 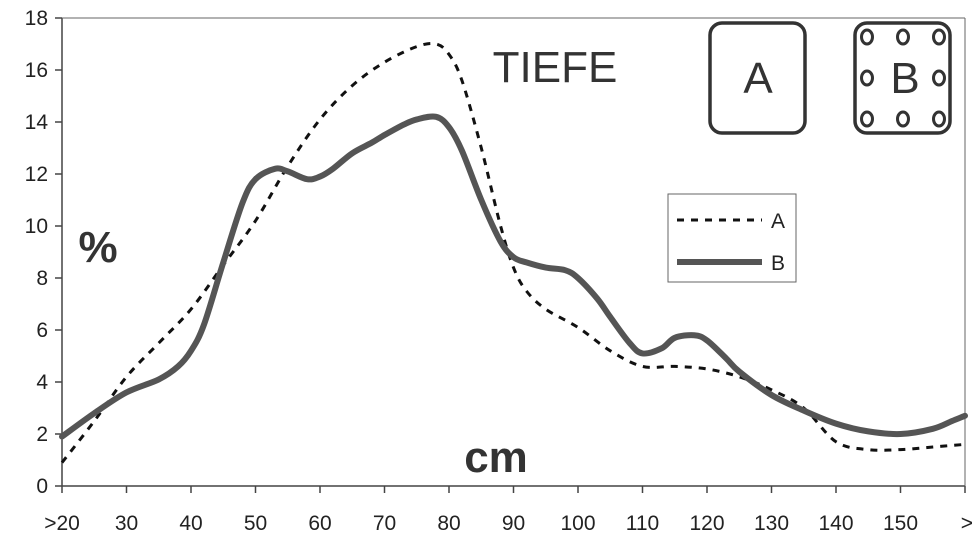 I want to click on x-ticks: >20 30 40 50 60 70 80 90 100 110 120 130 140 150 >, so click(x=508, y=510).